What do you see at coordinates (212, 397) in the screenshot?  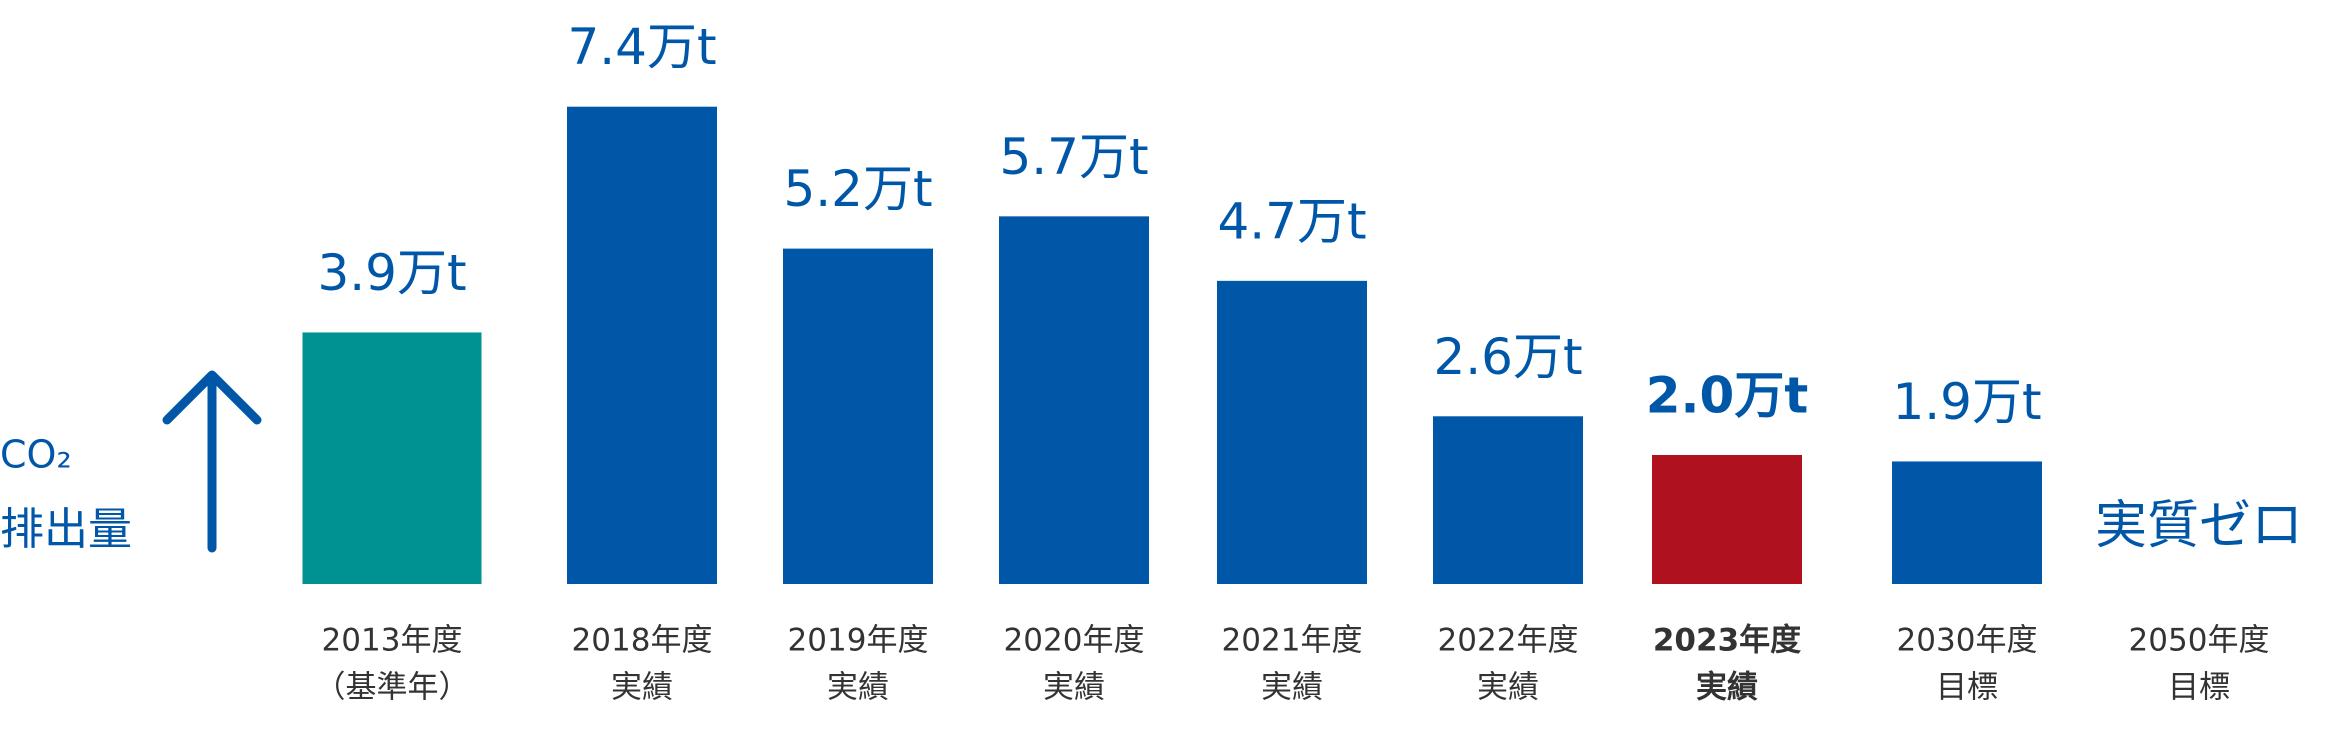 I see `axis-arrow-head` at bounding box center [212, 397].